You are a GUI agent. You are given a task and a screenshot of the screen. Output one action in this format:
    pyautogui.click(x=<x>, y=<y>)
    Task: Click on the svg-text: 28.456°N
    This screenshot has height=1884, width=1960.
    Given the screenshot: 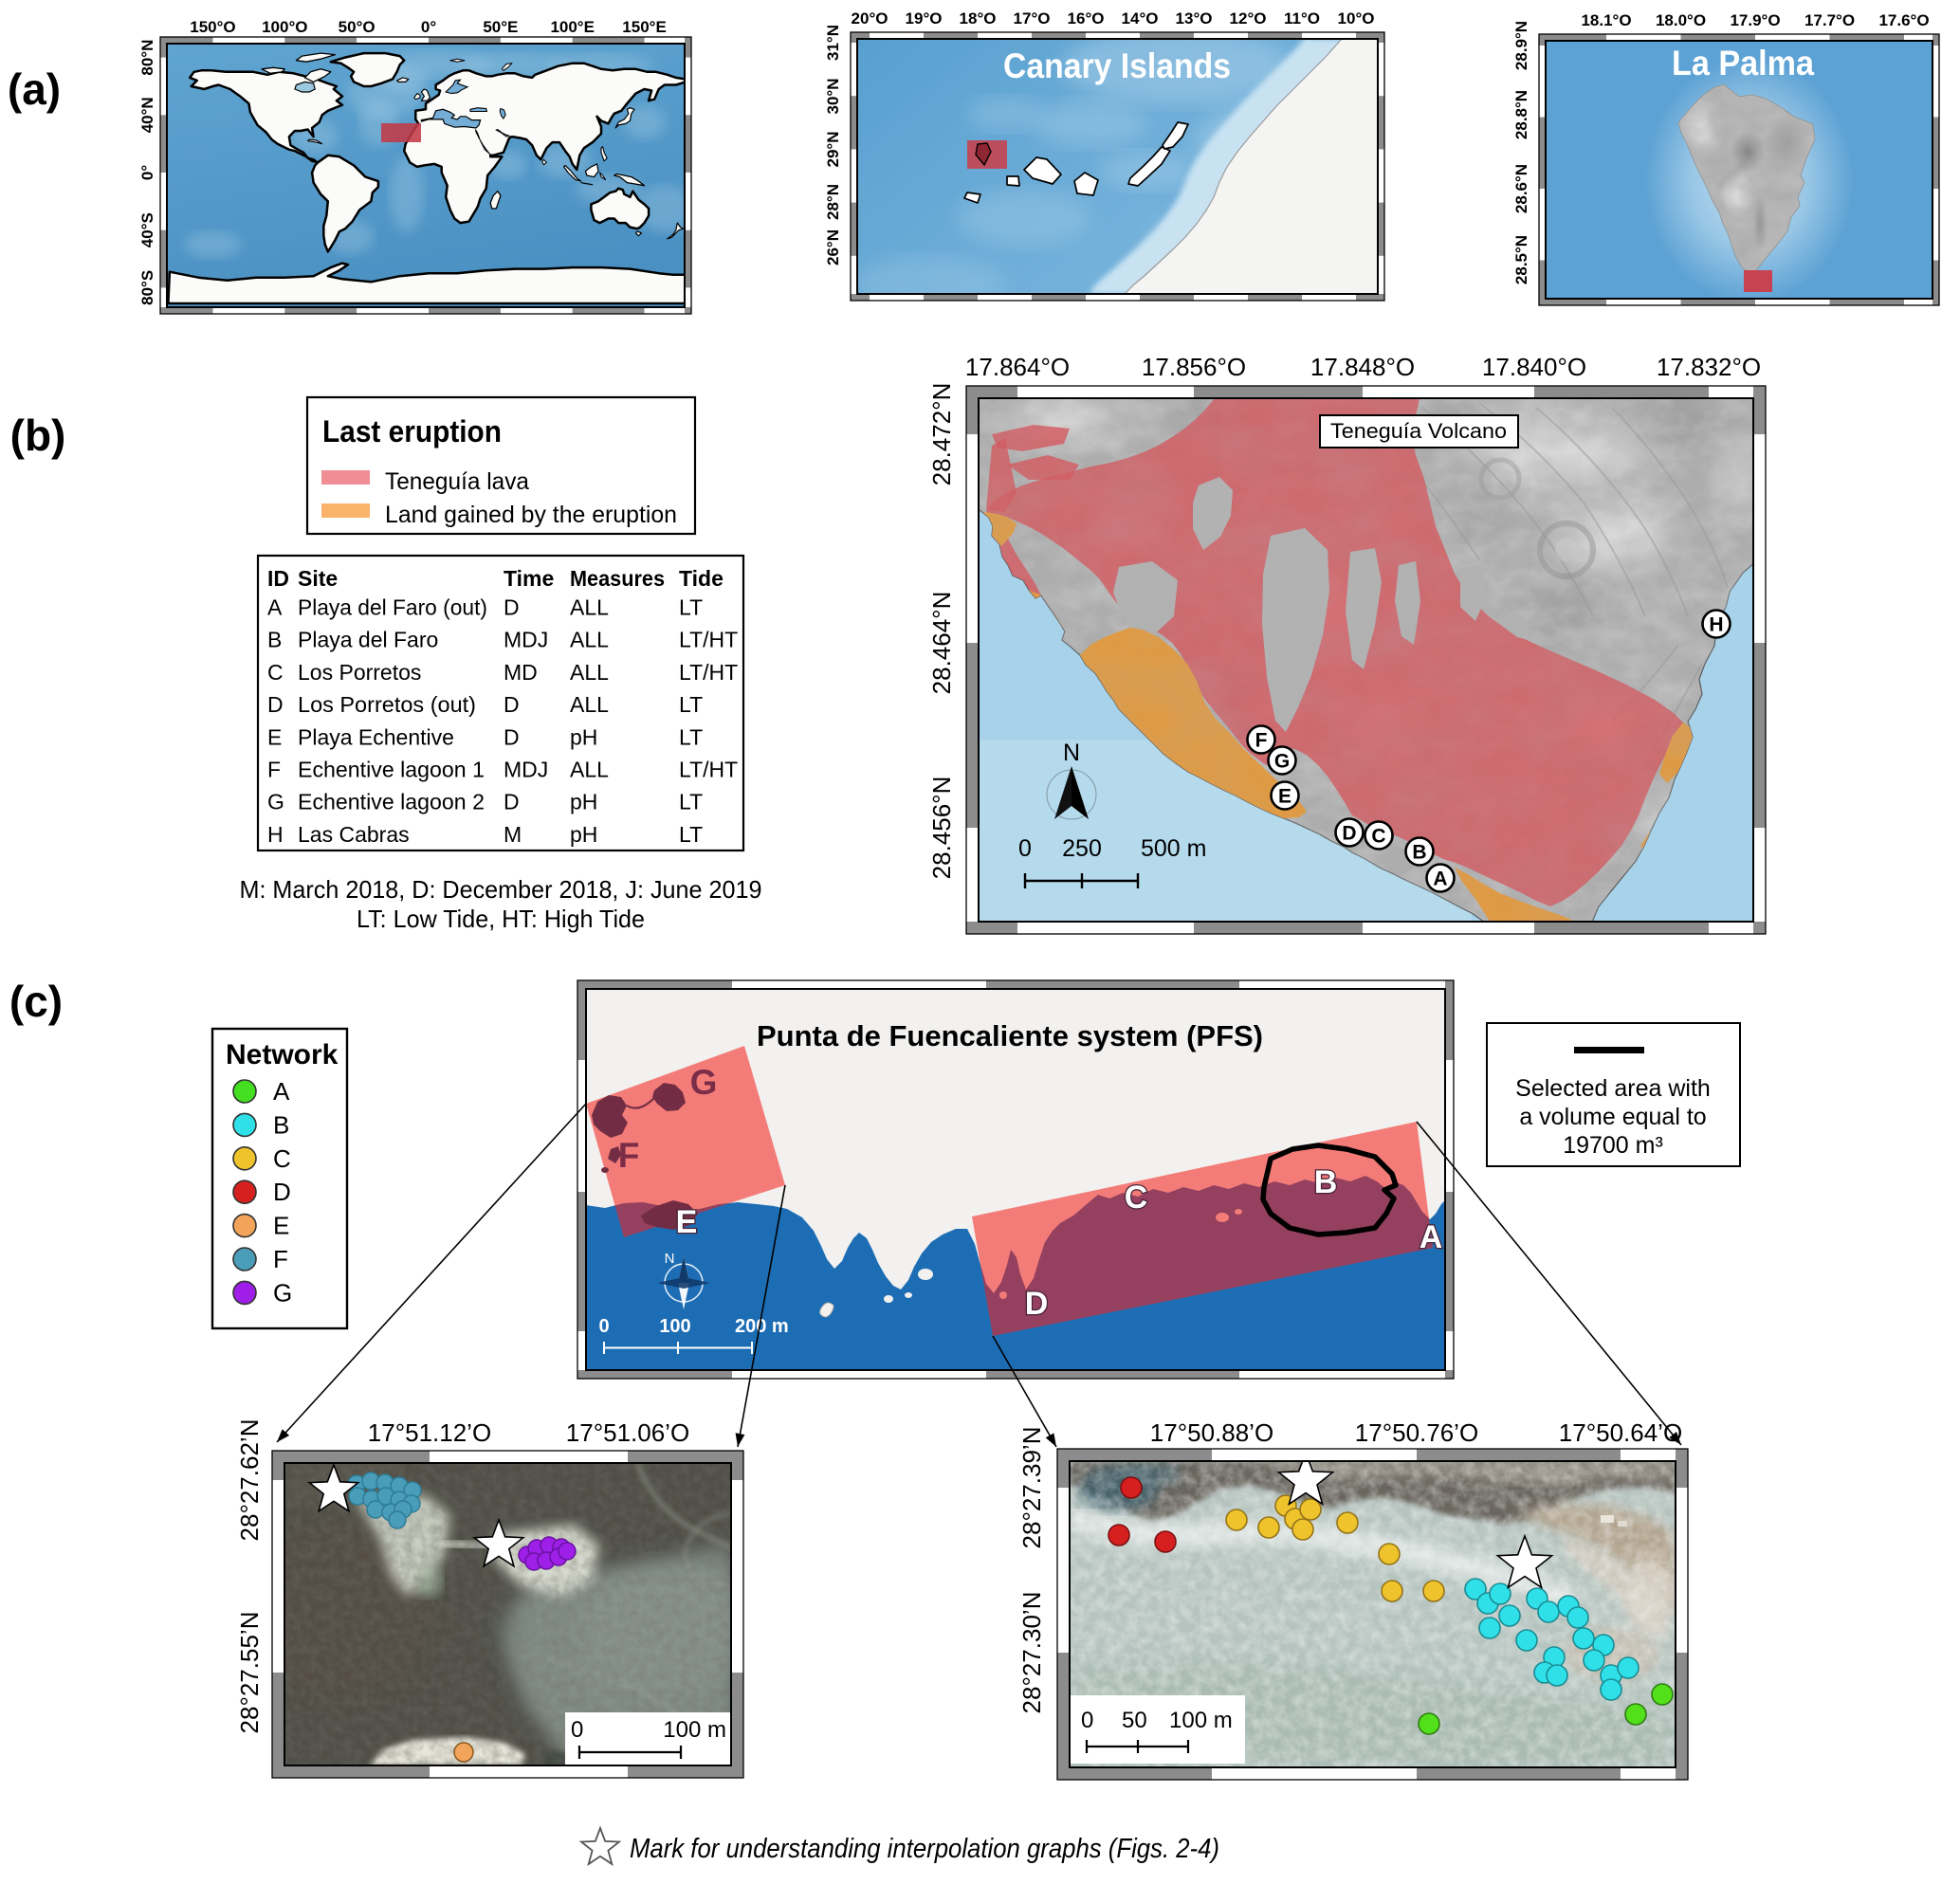 What is the action you would take?
    pyautogui.click(x=941, y=828)
    